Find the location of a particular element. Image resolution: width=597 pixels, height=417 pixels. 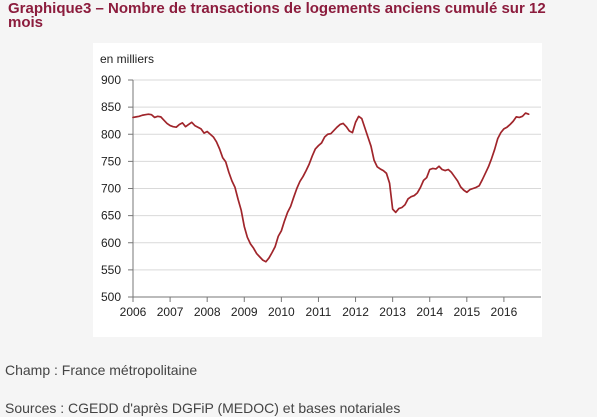

x-tick-label: 2011 is located at coordinates (319, 312).